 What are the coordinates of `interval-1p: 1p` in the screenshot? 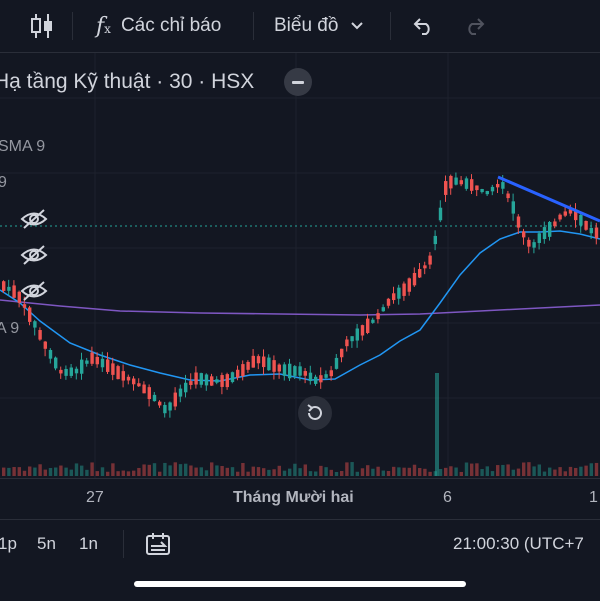 It's located at (8, 543).